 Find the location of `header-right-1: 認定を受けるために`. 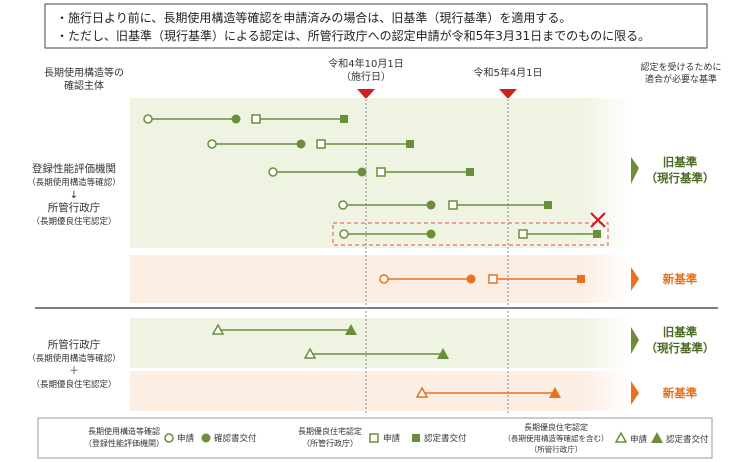

header-right-1: 認定を受けるために is located at coordinates (680, 67).